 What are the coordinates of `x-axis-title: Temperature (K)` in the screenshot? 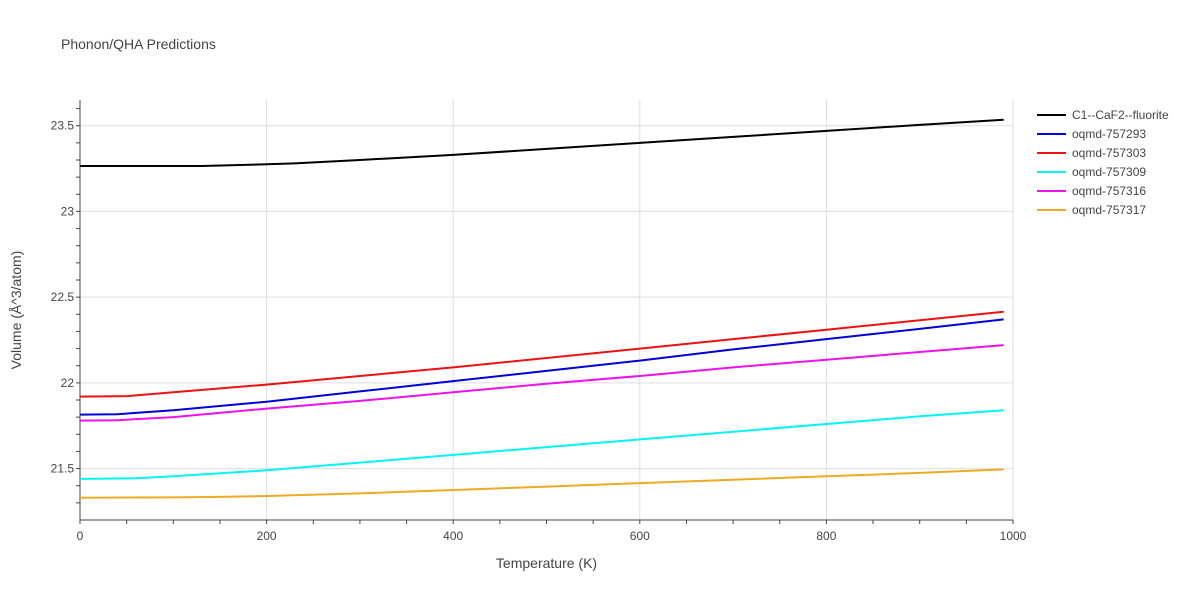 It's located at (546, 563).